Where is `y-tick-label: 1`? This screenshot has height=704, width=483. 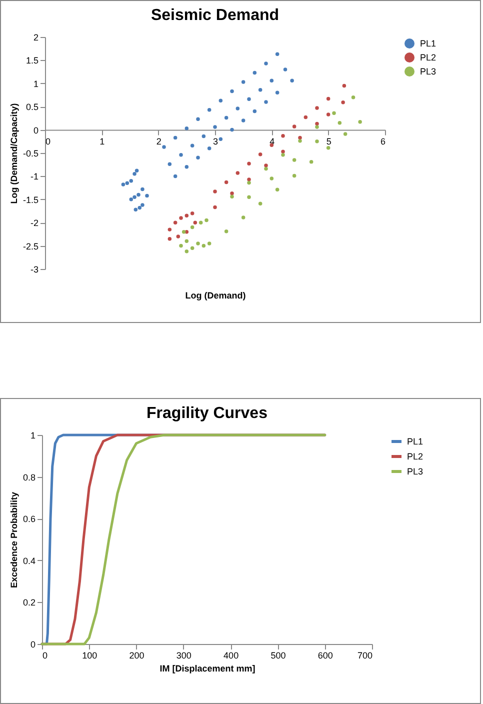 y-tick-label: 1 is located at coordinates (33, 435).